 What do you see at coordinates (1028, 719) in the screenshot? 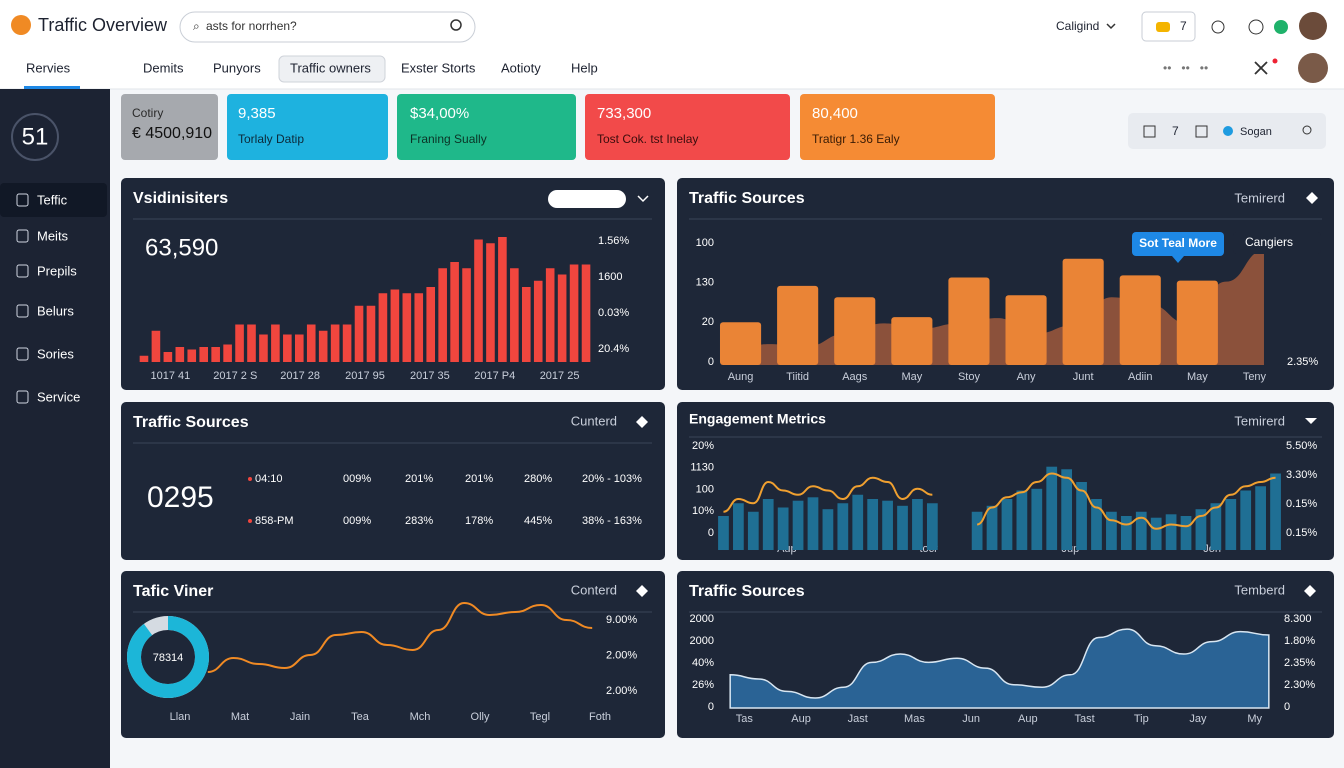
I see `x-axis-label: Aup` at bounding box center [1028, 719].